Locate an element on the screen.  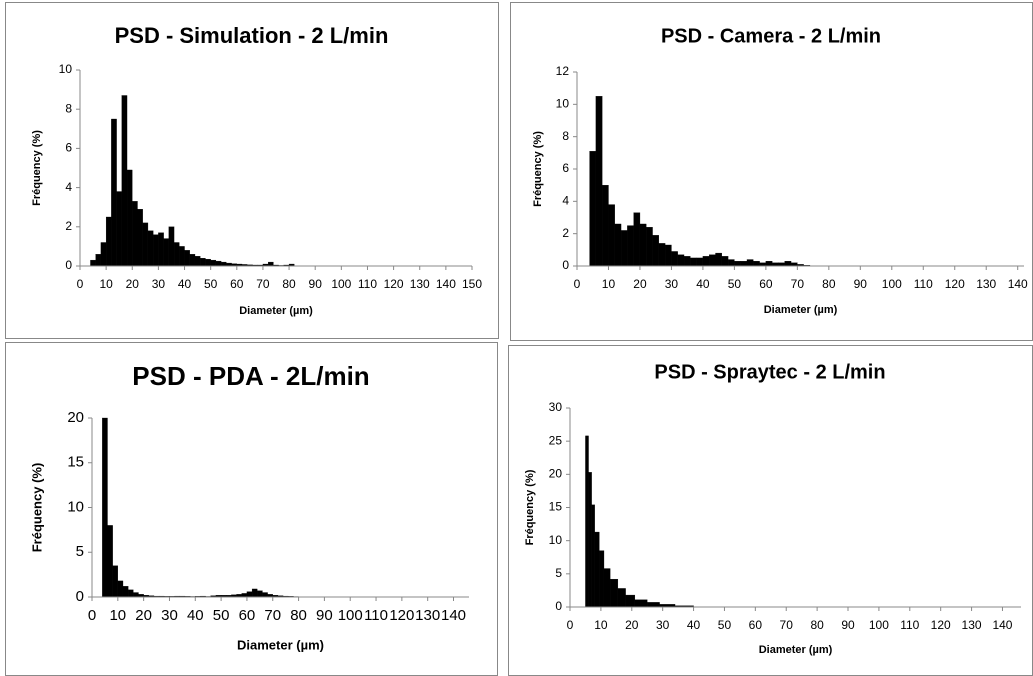
x-tick-label: 140 is located at coordinates (446, 284).